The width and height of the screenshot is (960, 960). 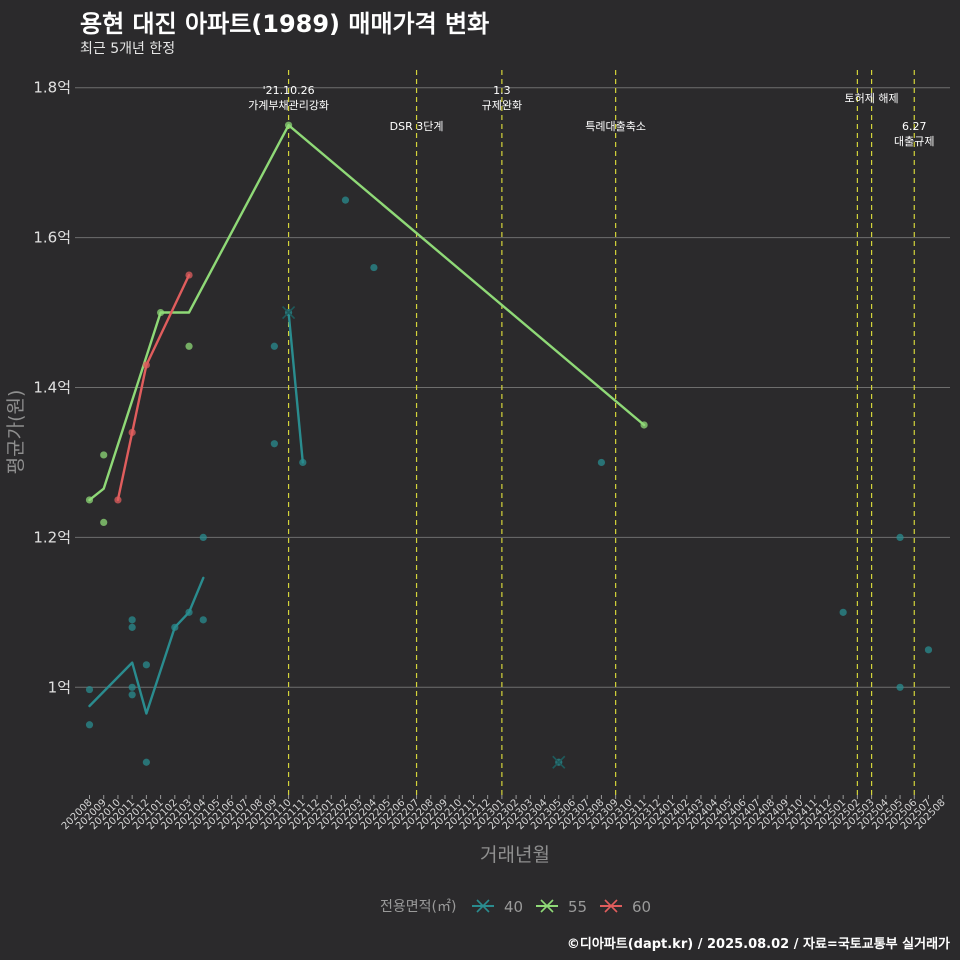 I want to click on event-label: 토허제 해제, so click(x=872, y=98).